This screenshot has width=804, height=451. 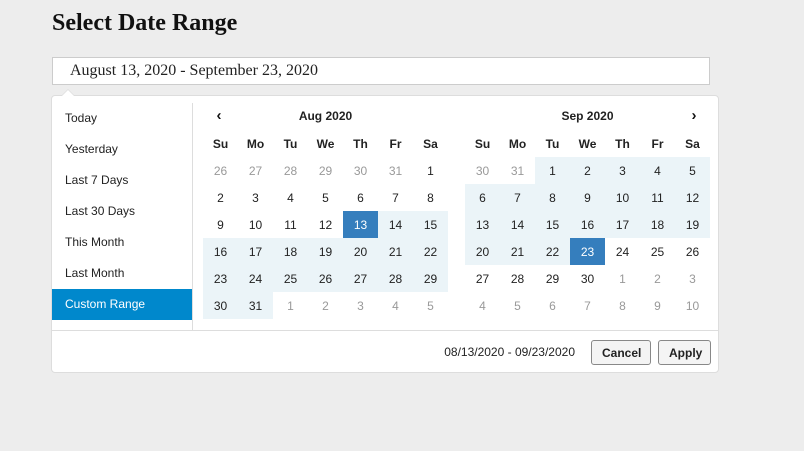 What do you see at coordinates (122, 304) in the screenshot?
I see `range-item: Custom Range` at bounding box center [122, 304].